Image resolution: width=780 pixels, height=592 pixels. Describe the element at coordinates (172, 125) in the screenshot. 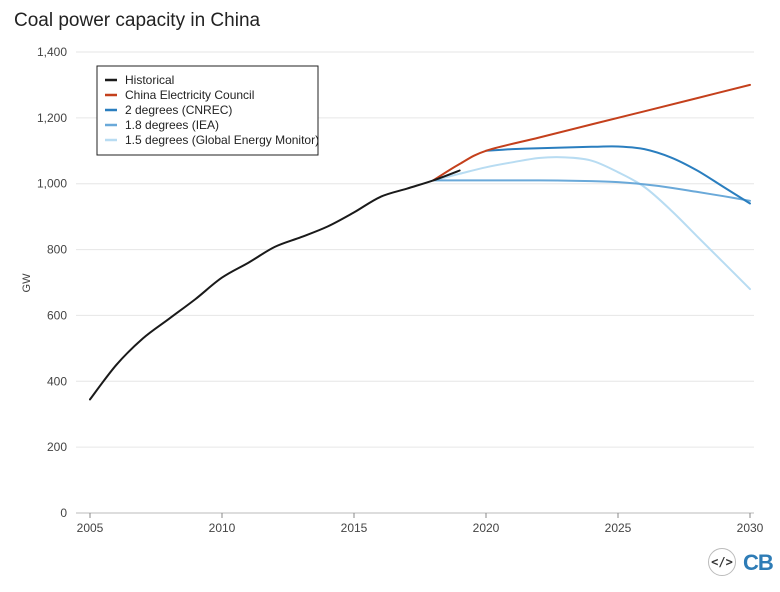

I see `legend-label: 1.8 degrees (IEA)` at that location.